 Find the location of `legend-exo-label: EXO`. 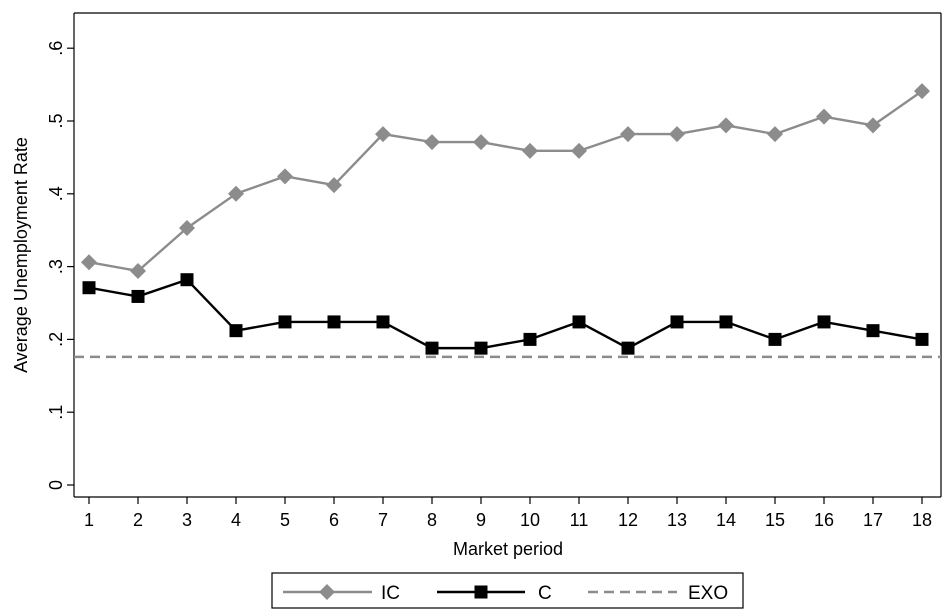

legend-exo-label: EXO is located at coordinates (708, 593).